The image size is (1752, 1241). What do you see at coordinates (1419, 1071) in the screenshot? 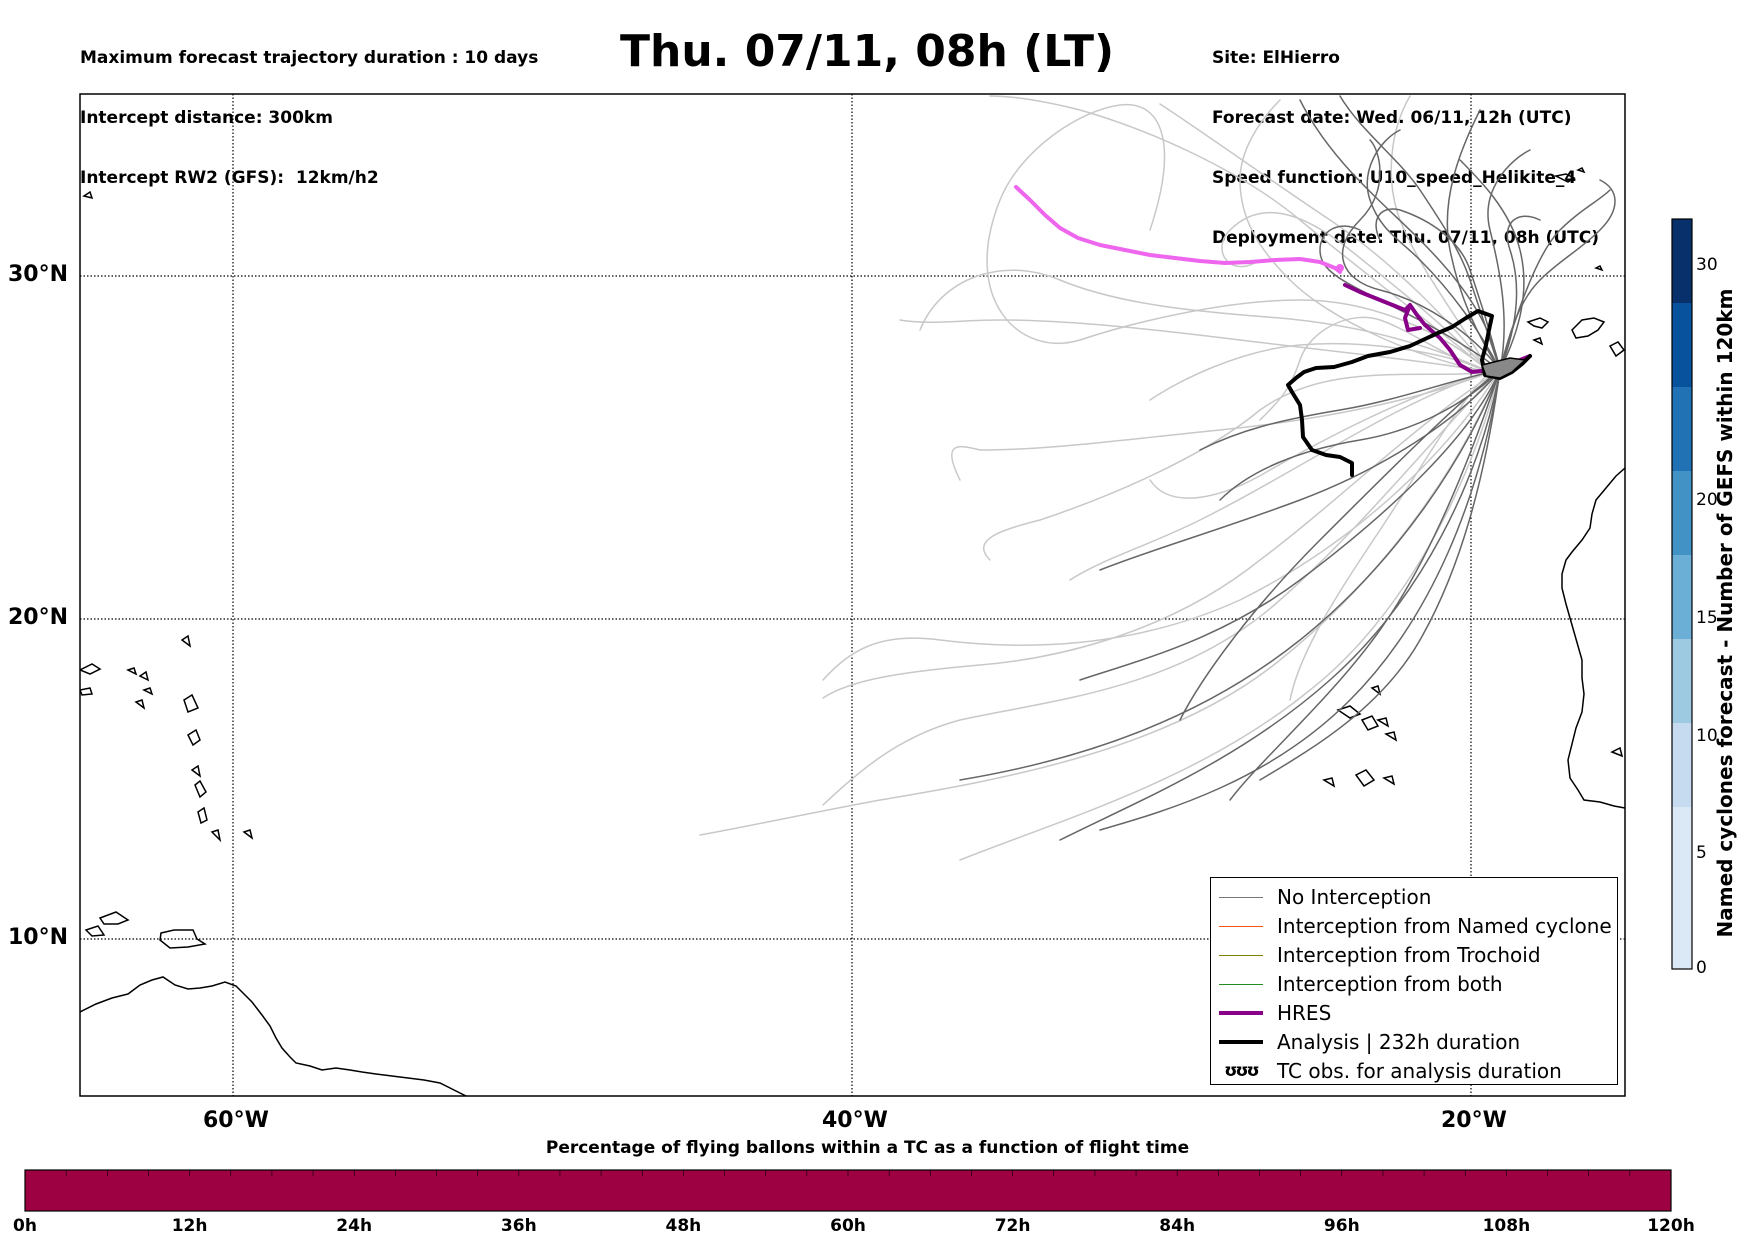
I see `legend-label: TC obs. for analysis duration` at bounding box center [1419, 1071].